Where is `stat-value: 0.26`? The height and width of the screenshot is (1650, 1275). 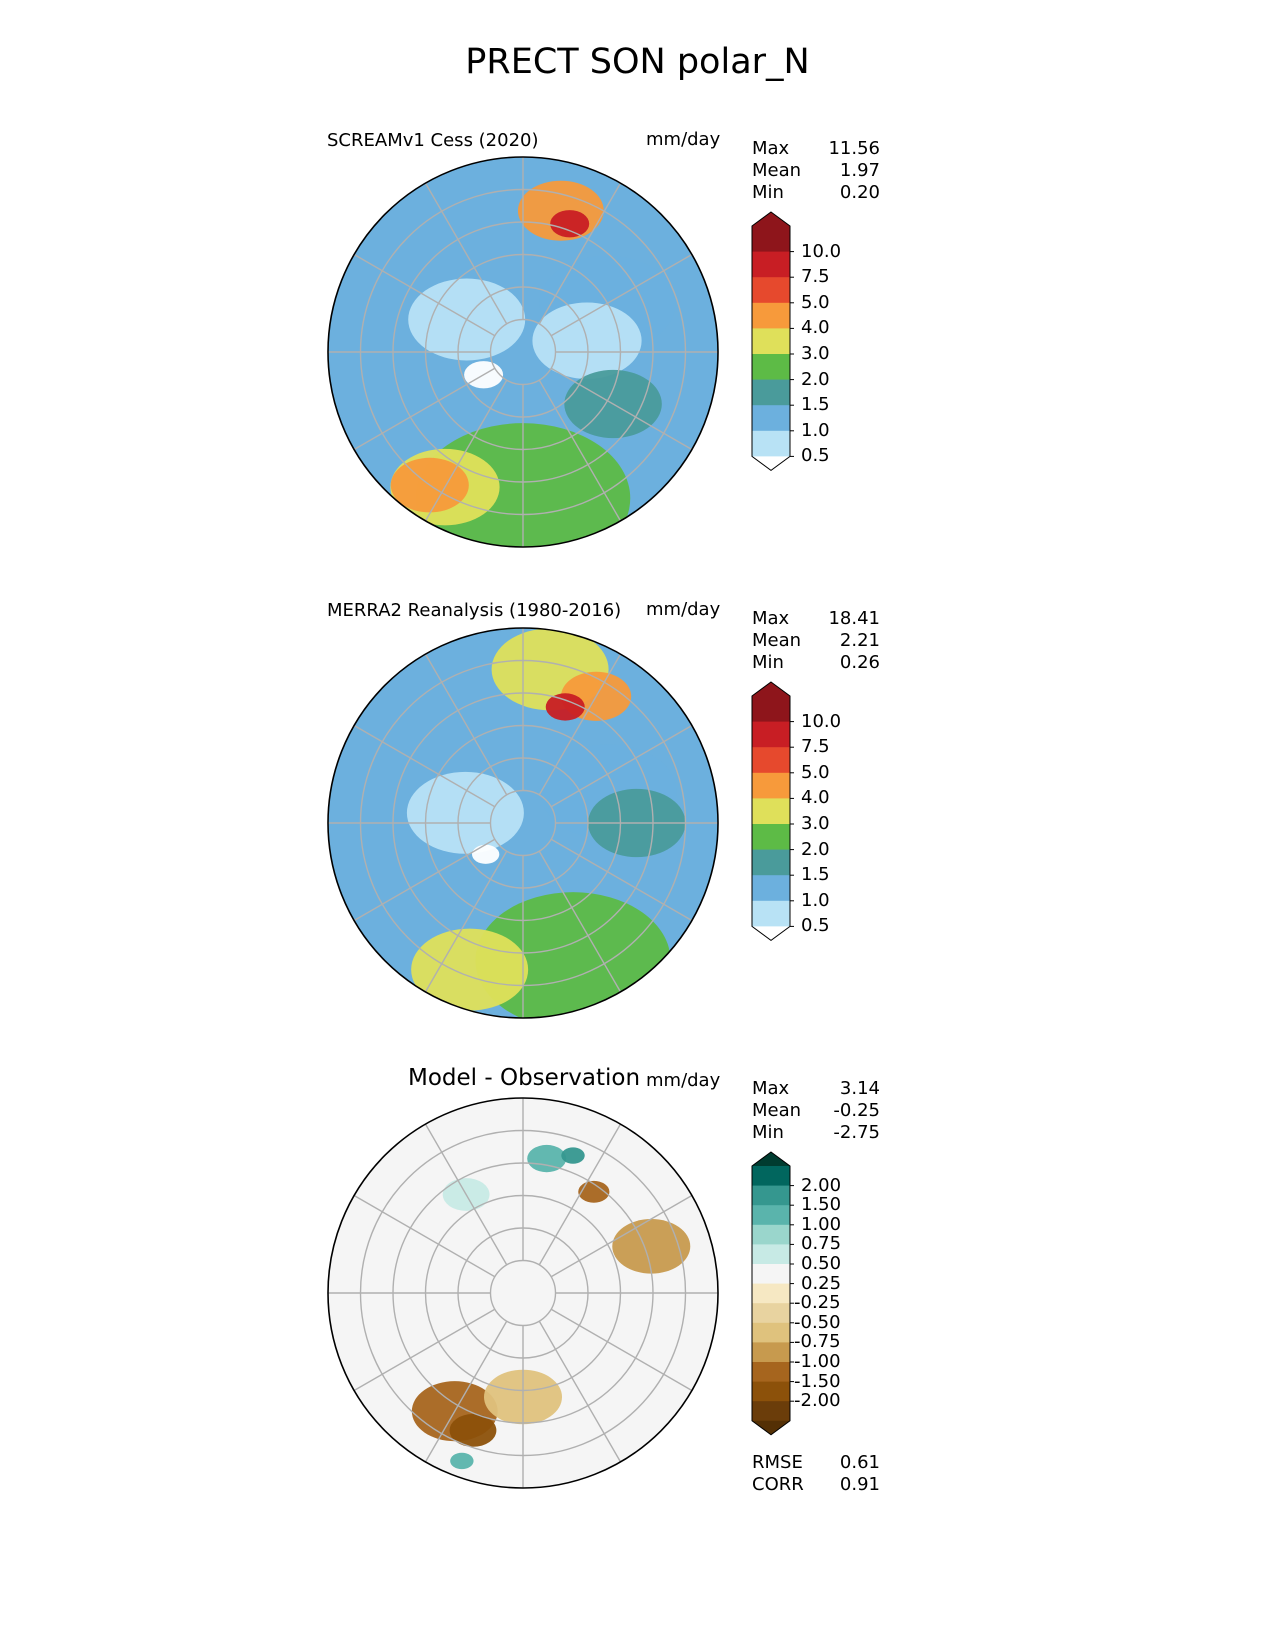 stat-value: 0.26 is located at coordinates (859, 662).